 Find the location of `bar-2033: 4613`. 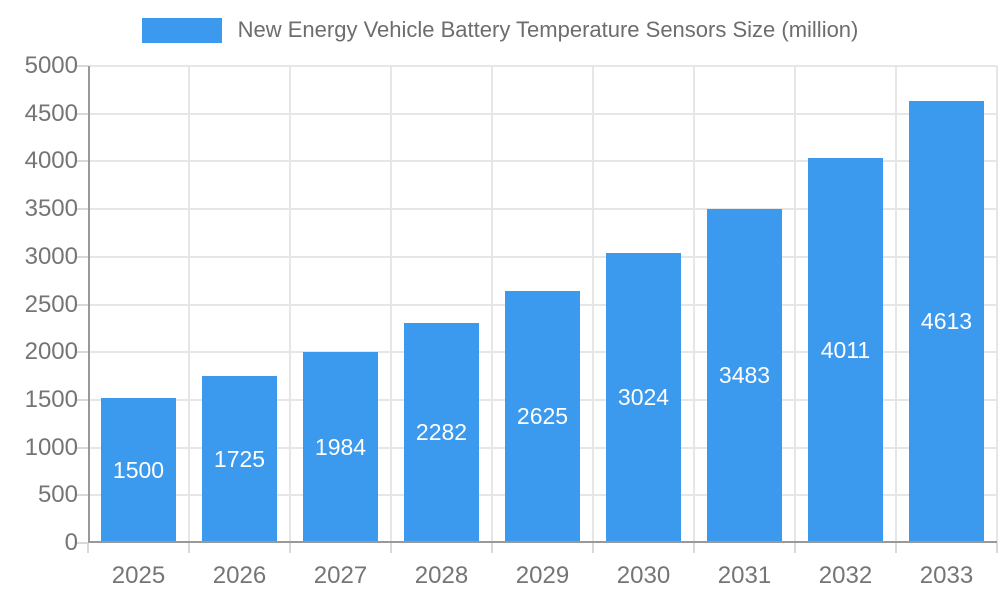

bar-2033: 4613 is located at coordinates (946, 321).